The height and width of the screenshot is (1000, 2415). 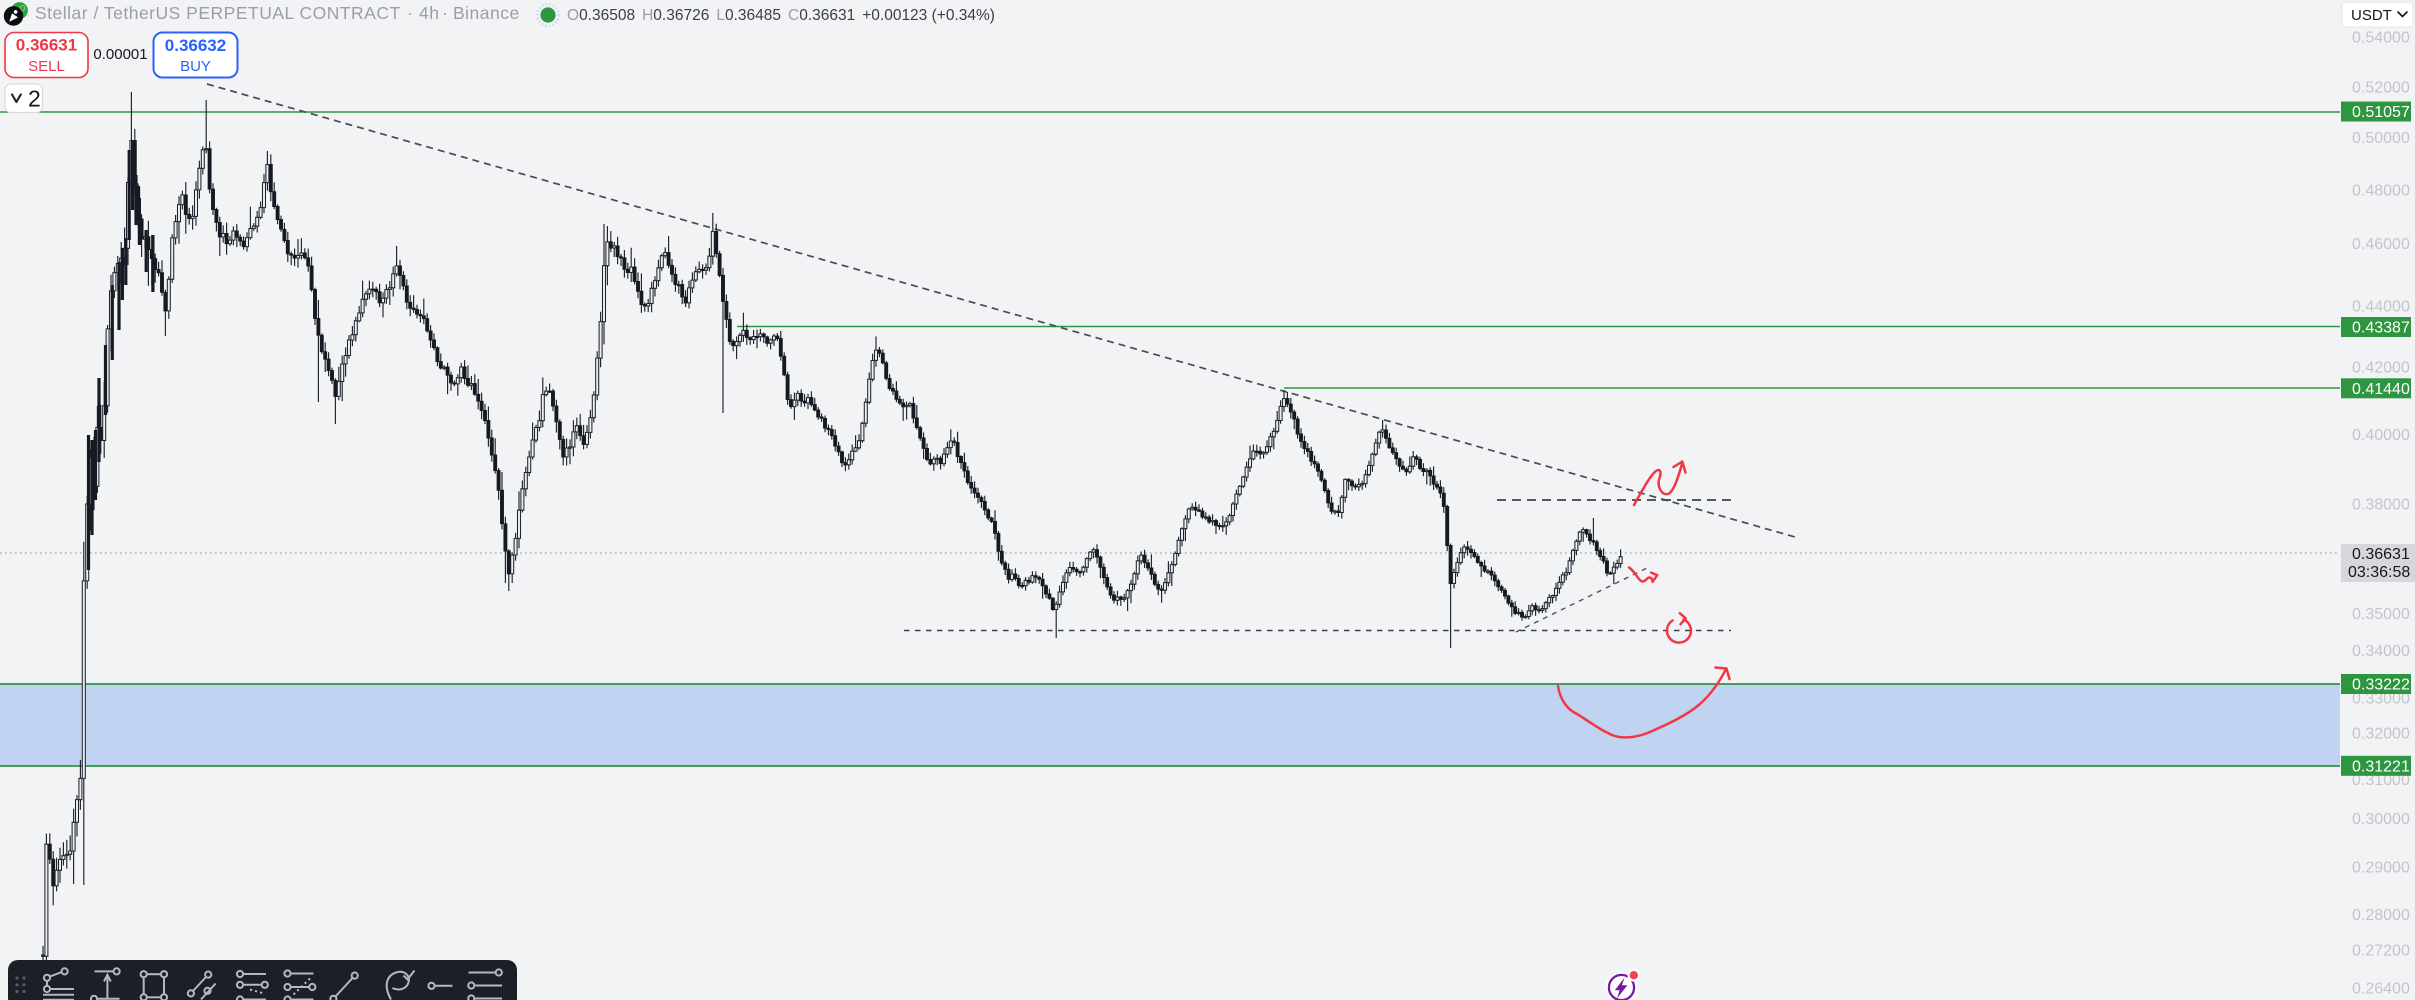 I want to click on svg-text: 0.27200, so click(x=2381, y=951).